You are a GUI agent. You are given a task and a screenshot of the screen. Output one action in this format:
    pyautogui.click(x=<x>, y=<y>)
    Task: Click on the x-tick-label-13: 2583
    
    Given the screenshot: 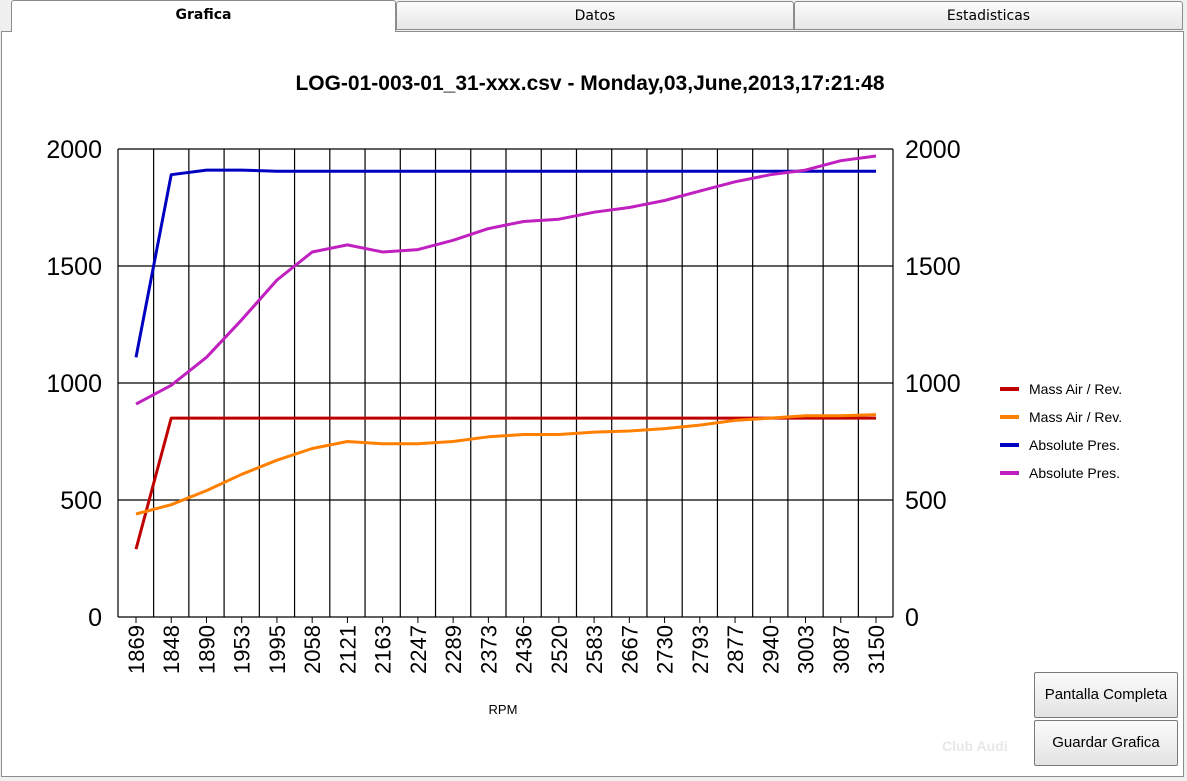 What is the action you would take?
    pyautogui.click(x=594, y=649)
    